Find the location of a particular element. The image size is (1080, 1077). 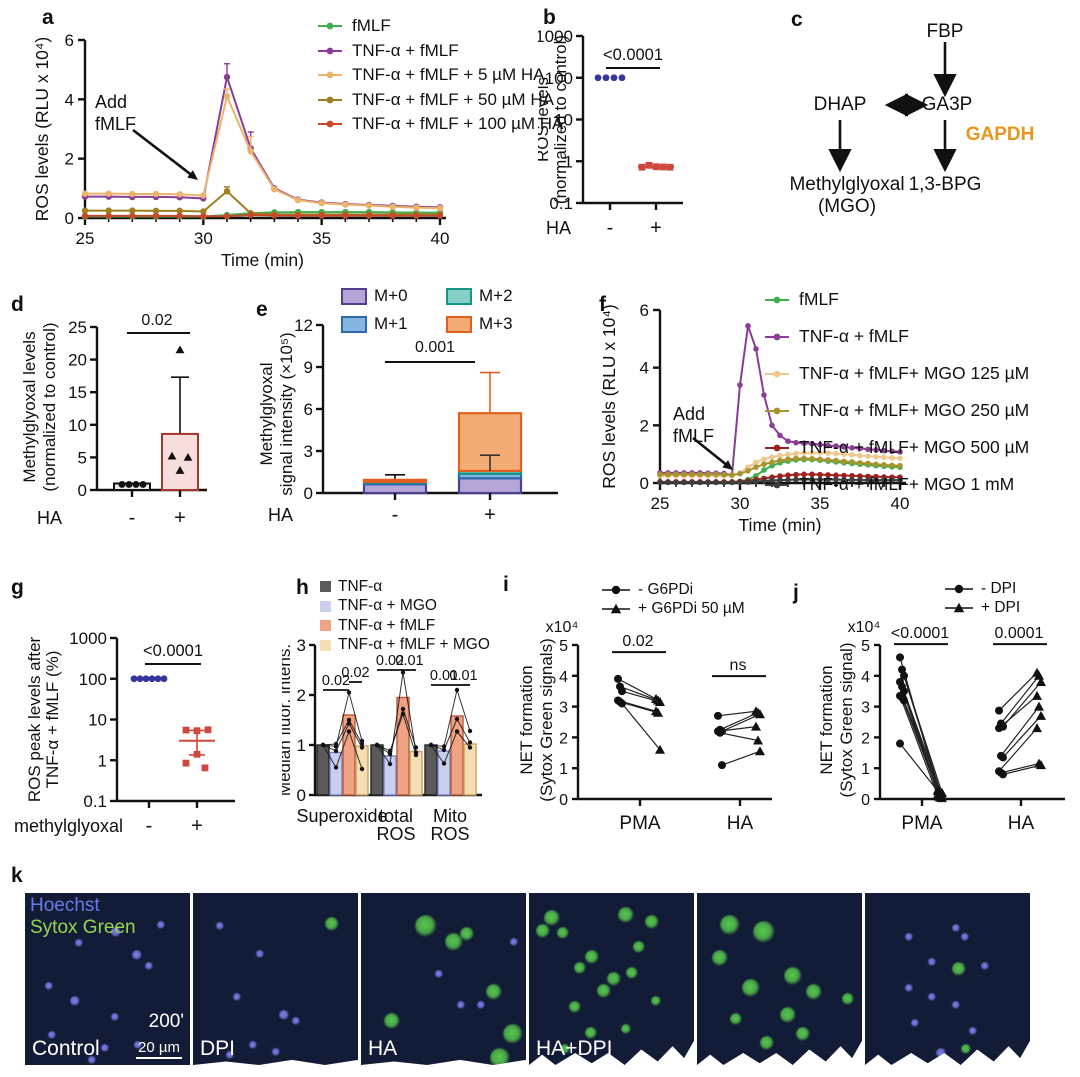

legend-label: TNF-α + fMLF is located at coordinates (405, 50).